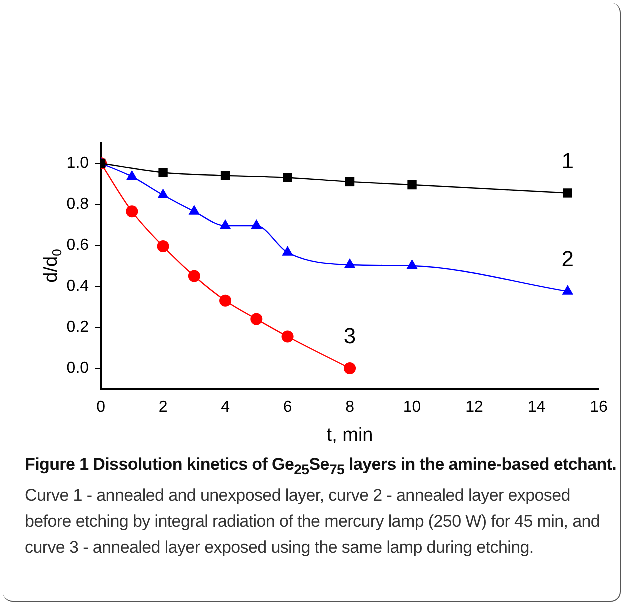 The image size is (627, 607). I want to click on x-tick-label: 8, so click(350, 407).